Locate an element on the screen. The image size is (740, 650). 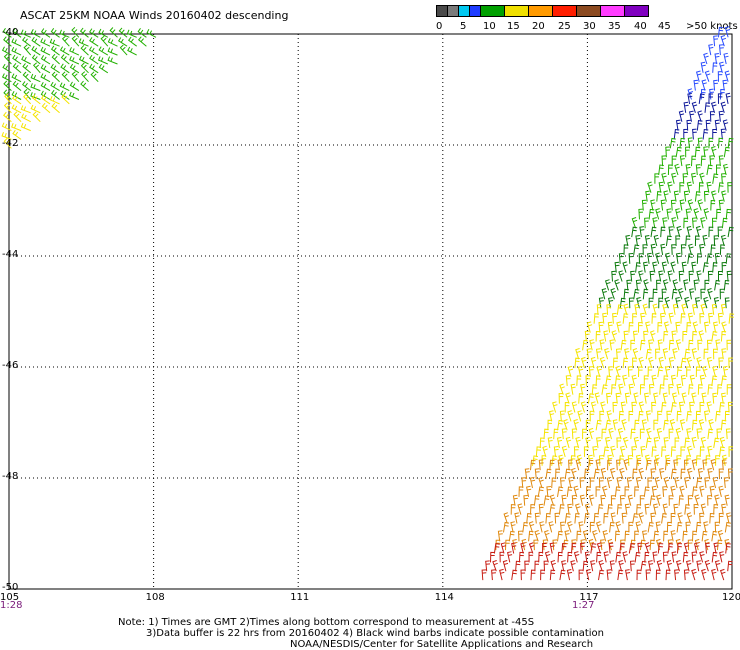
legend-label: 45 is located at coordinates (664, 26).